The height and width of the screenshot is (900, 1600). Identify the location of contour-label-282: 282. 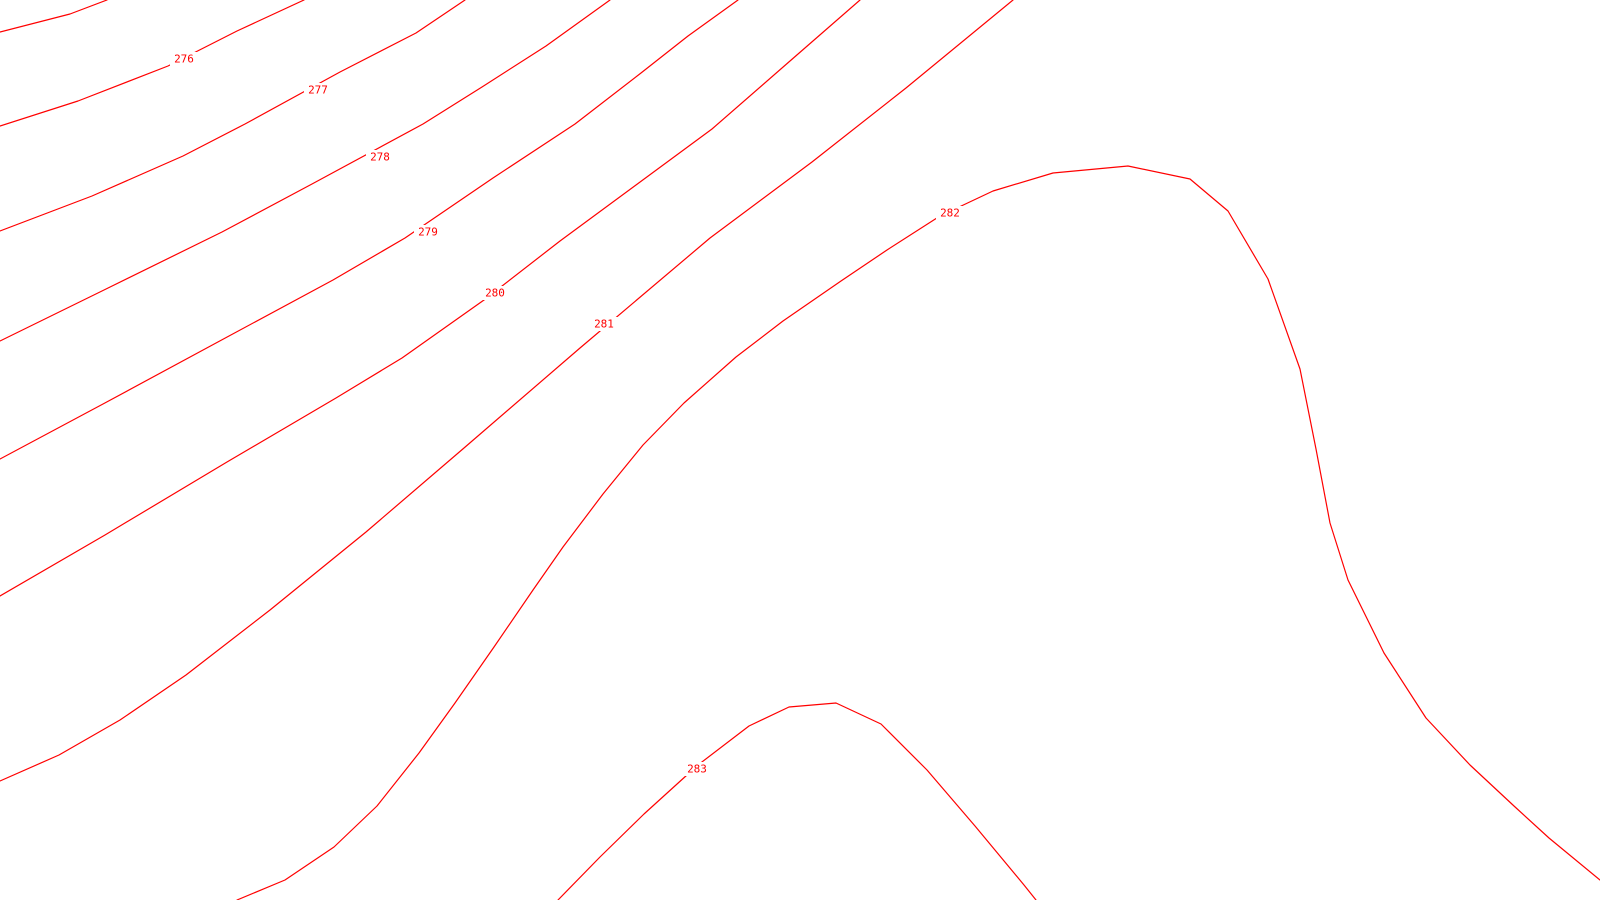
(950, 213).